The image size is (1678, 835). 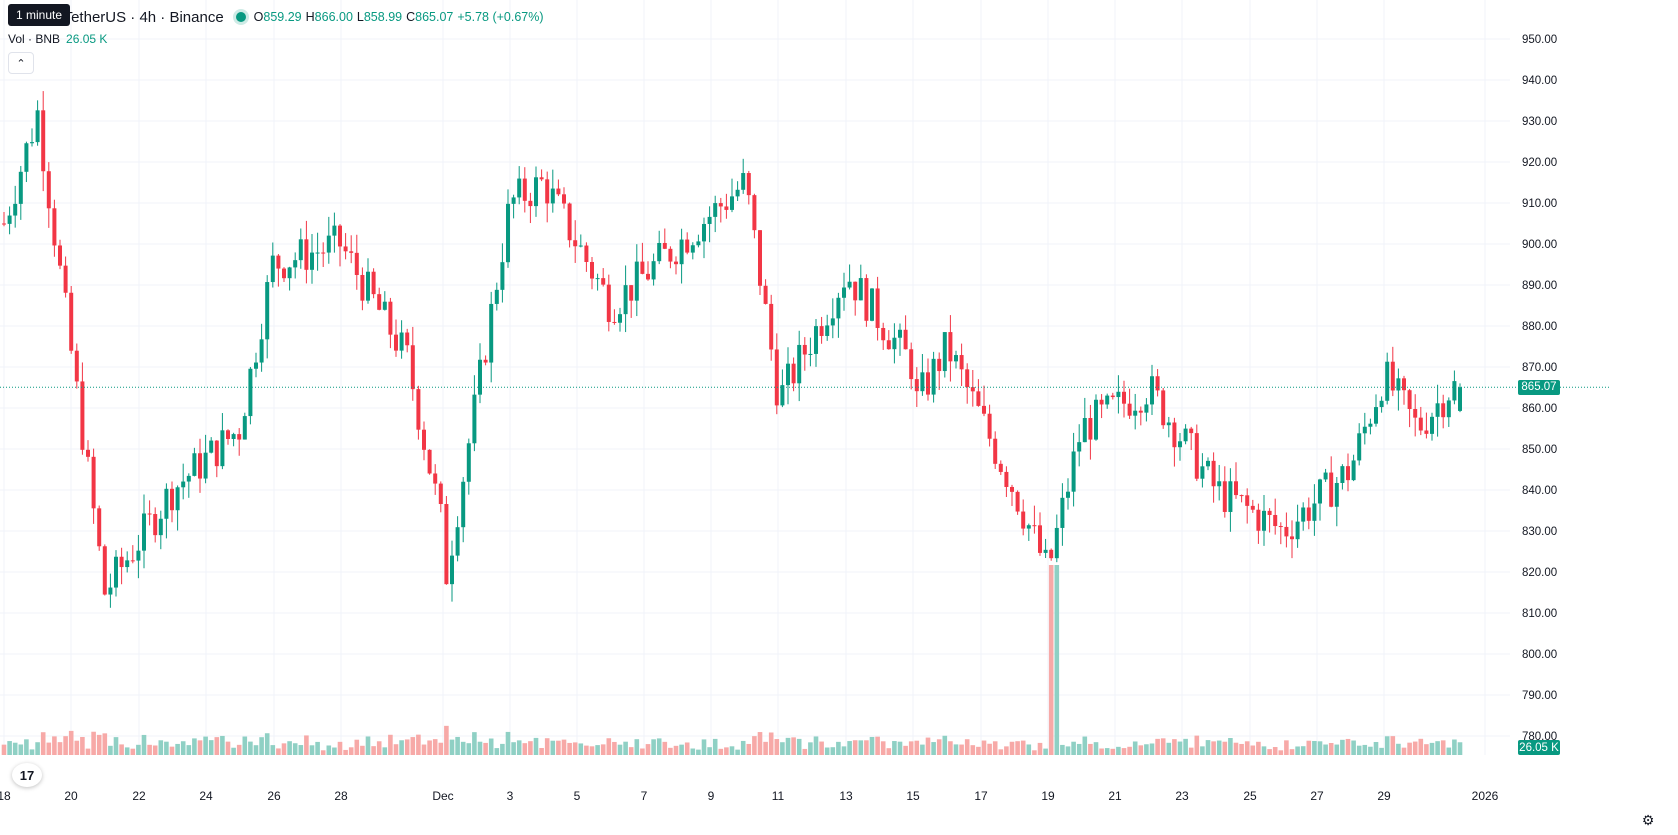 I want to click on time-tick-label: 27, so click(x=1317, y=796).